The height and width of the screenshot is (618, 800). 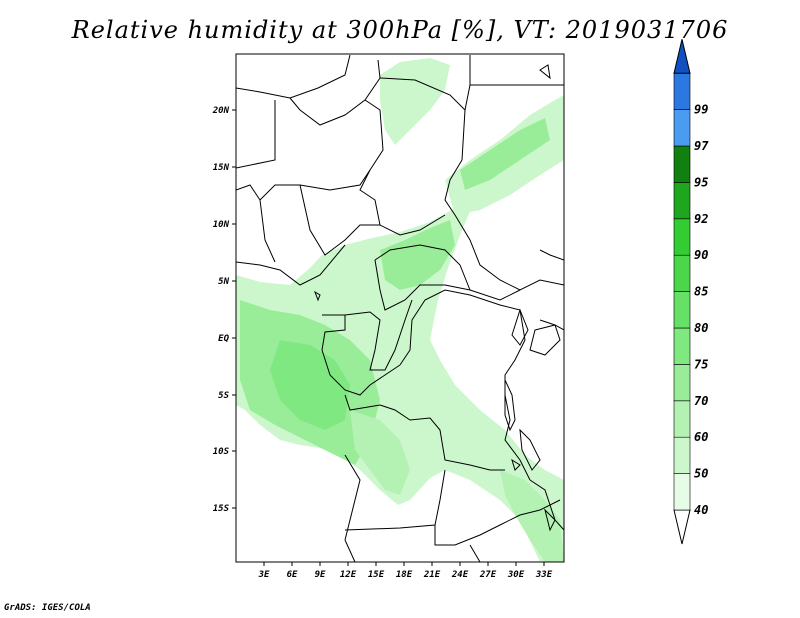 What do you see at coordinates (701, 401) in the screenshot?
I see `colorbar-level-label: 70` at bounding box center [701, 401].